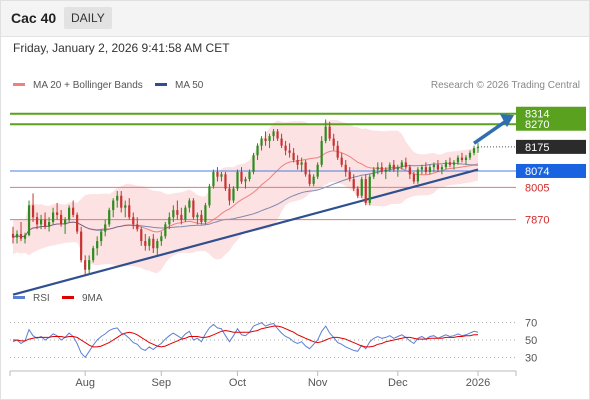 The height and width of the screenshot is (400, 590). Describe the element at coordinates (295, 18) in the screenshot. I see `header-bar: Cac 40 DAILY` at that location.